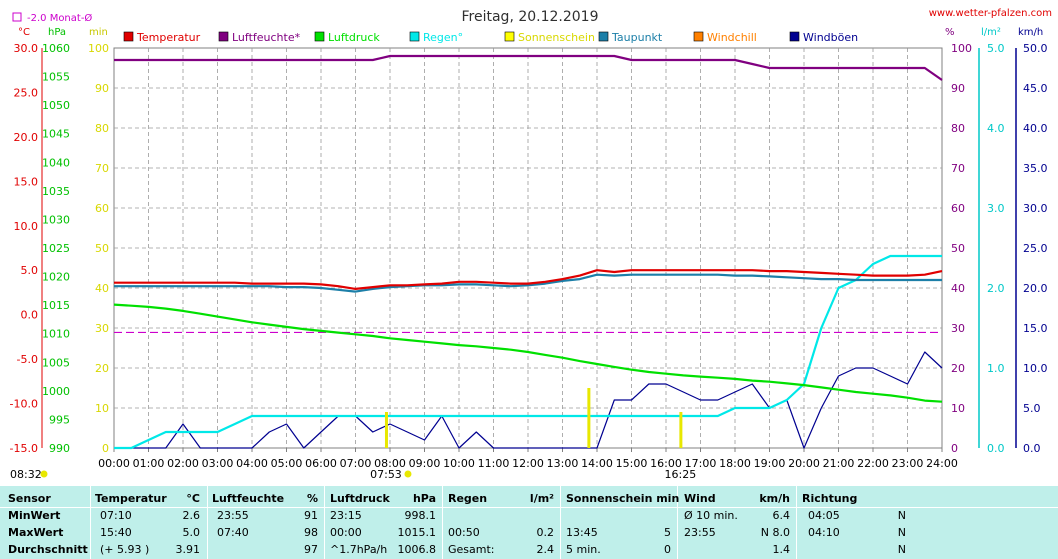 This screenshot has height=559, width=1058. Describe the element at coordinates (102, 288) in the screenshot. I see `y-axis-sunshine-tick: 40` at that location.